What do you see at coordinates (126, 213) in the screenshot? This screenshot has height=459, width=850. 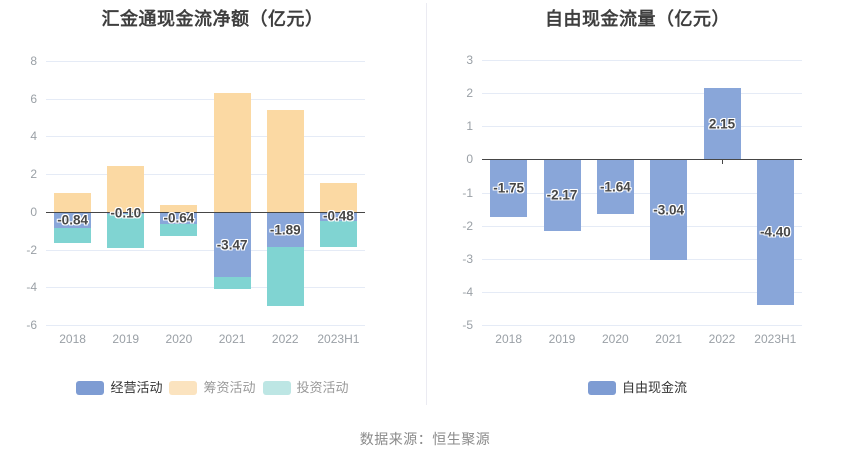 I see `value-label: -0.10` at bounding box center [126, 213].